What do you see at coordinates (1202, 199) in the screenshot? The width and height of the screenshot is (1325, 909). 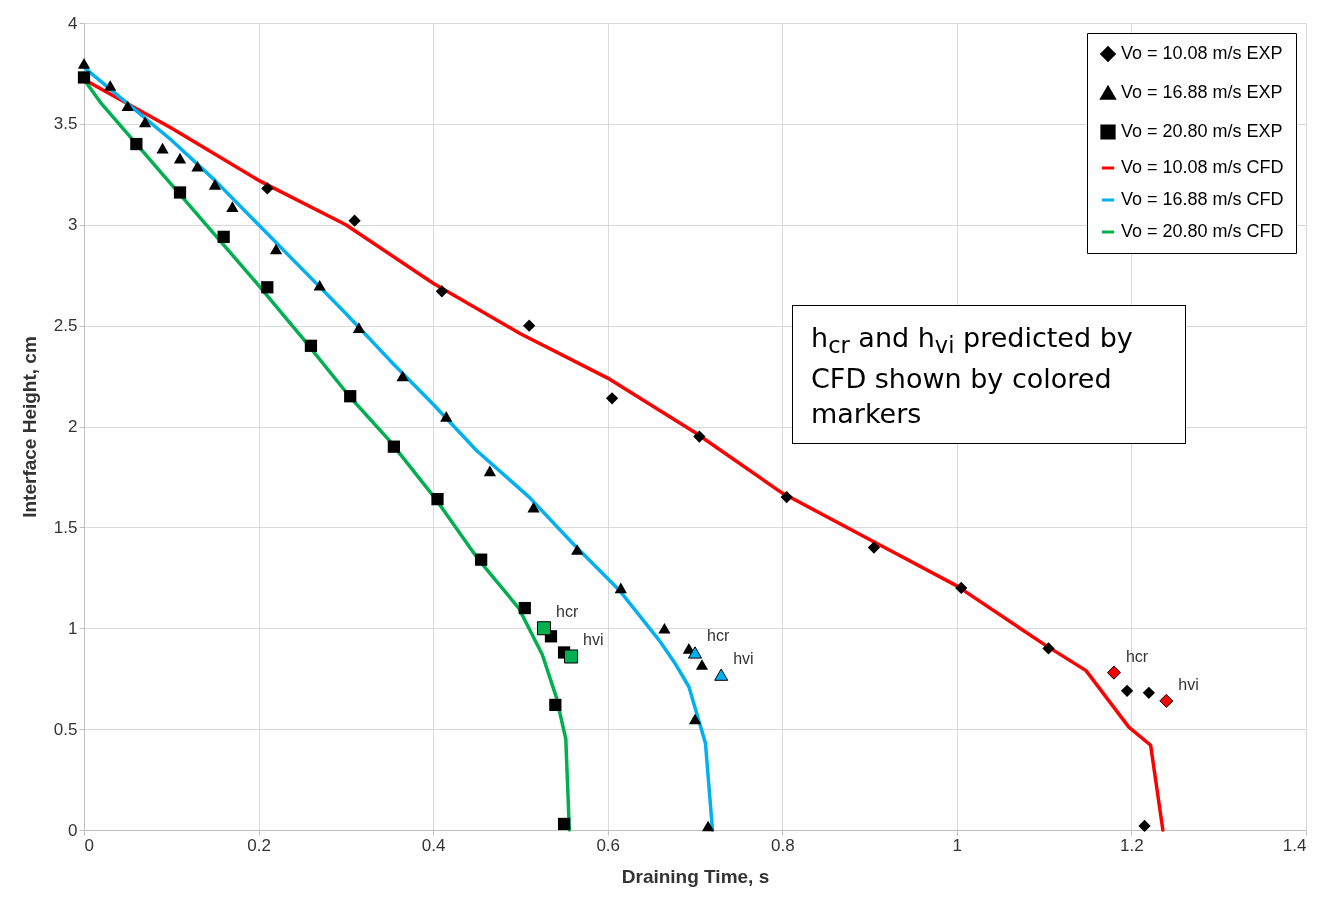 I see `legend-label: Vo = 16.88 m/s CFD` at bounding box center [1202, 199].